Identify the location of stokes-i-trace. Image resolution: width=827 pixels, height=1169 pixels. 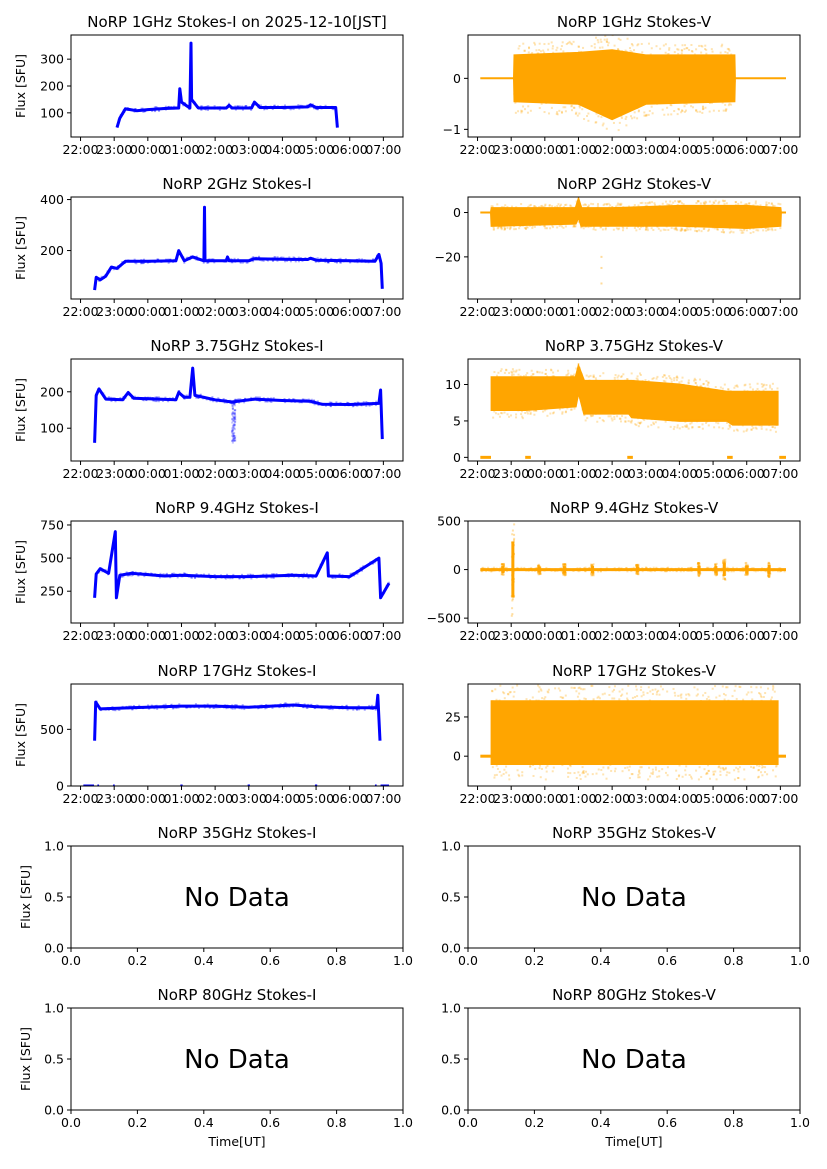
(237, 717).